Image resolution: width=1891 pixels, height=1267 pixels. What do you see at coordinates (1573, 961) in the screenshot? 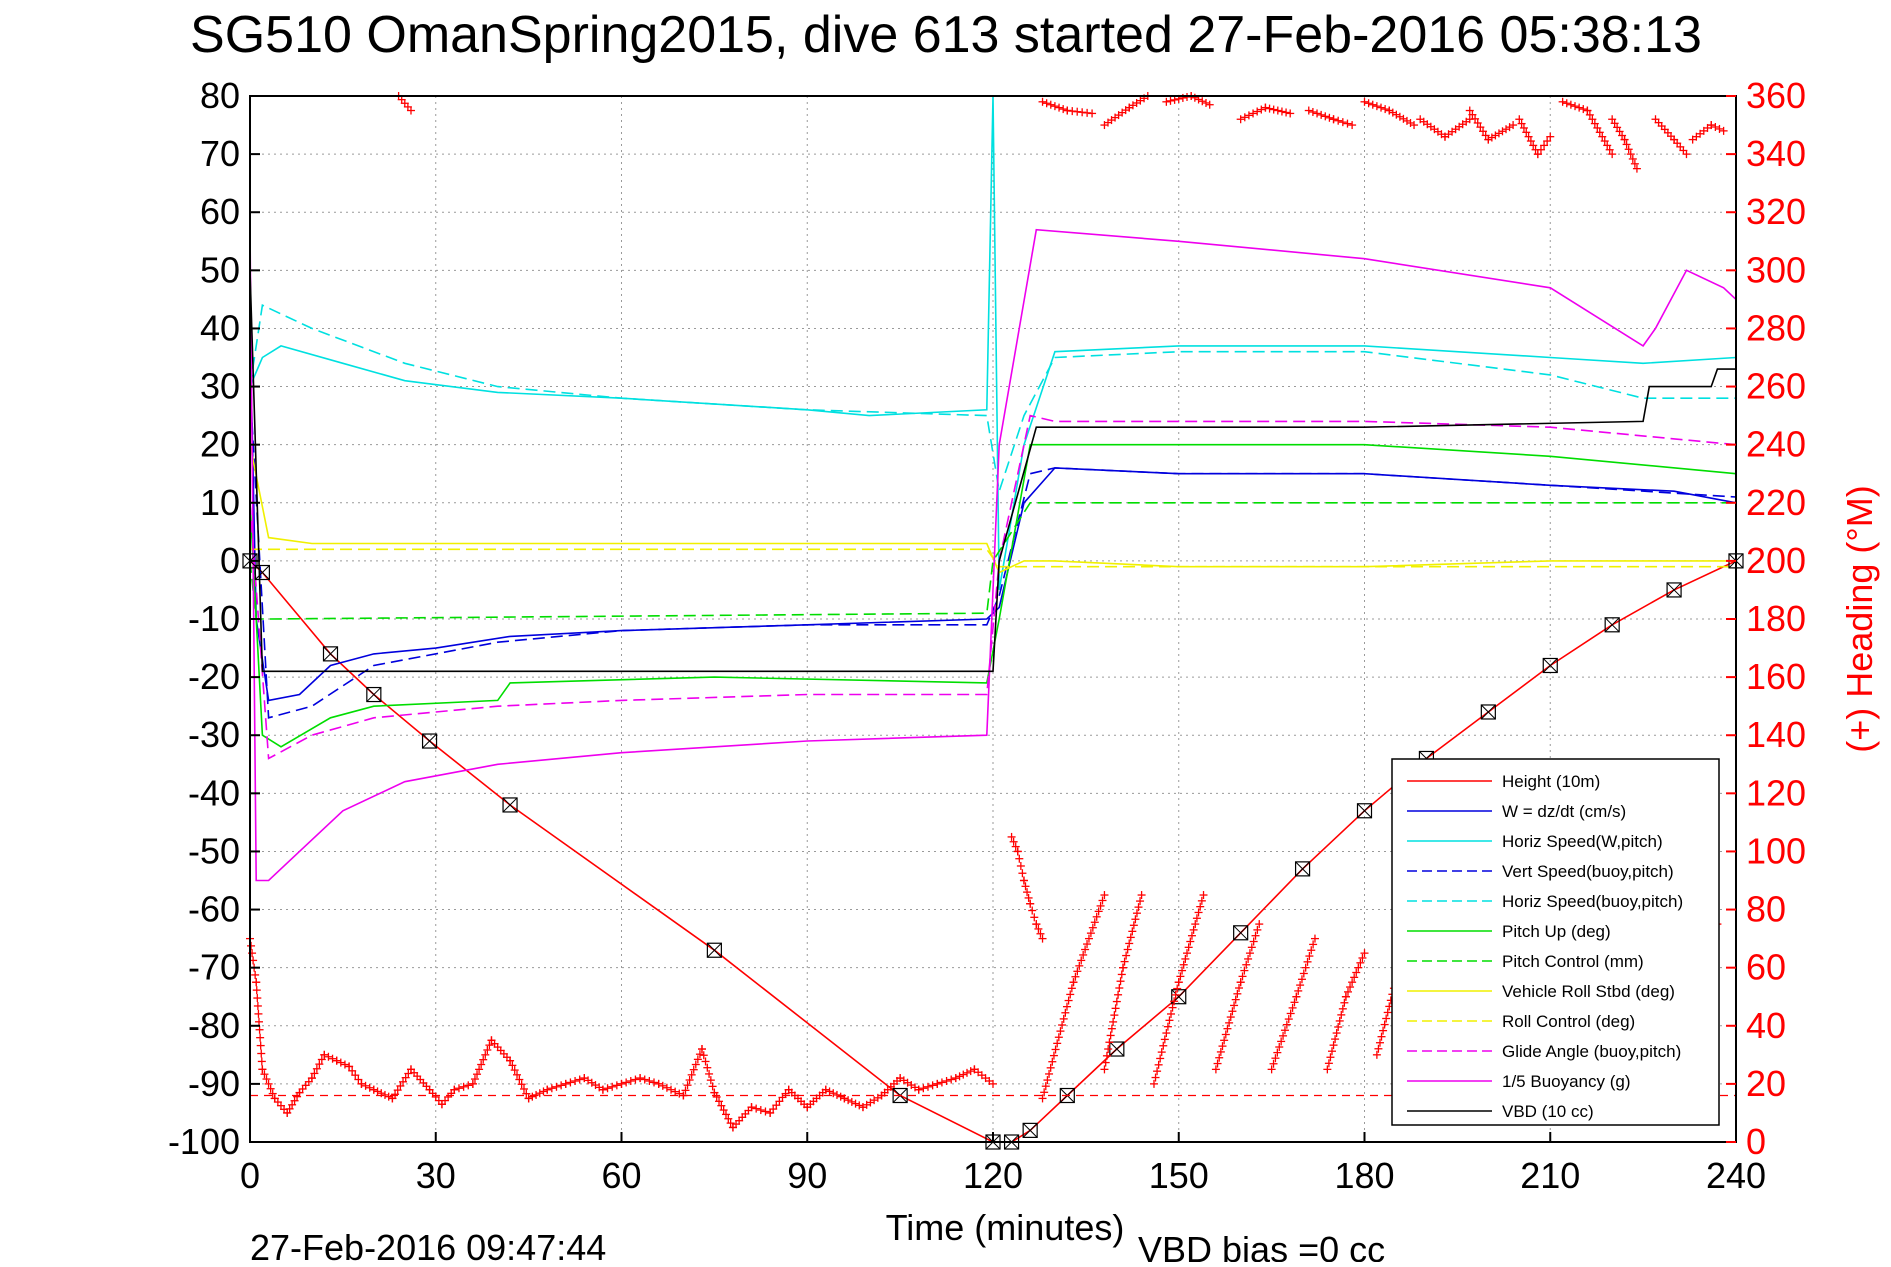
I see `legend-item-label: Pitch Control (mm)` at bounding box center [1573, 961].